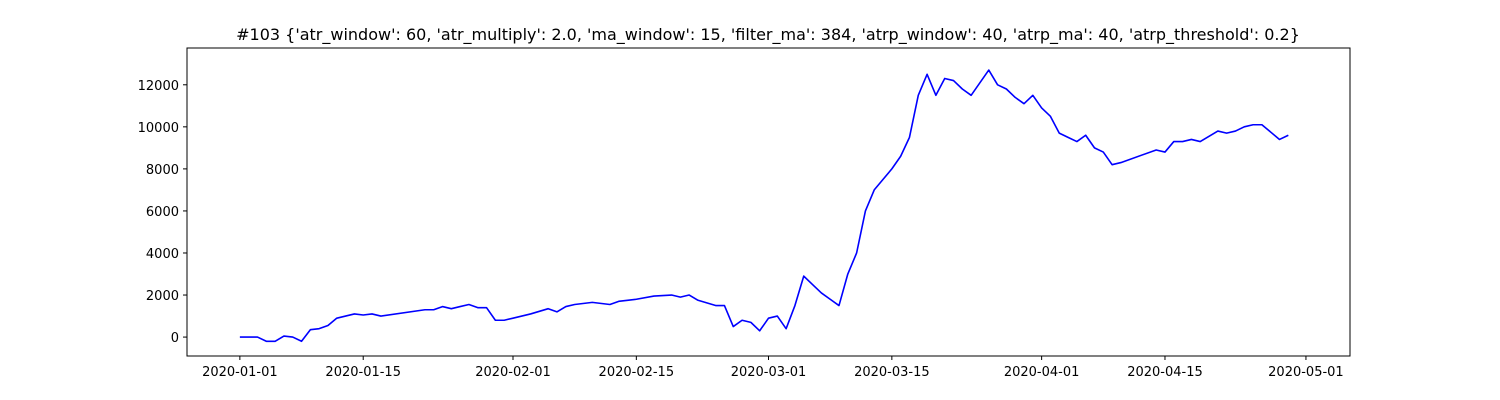  I want to click on x-tick-label: 2020-05-01, so click(1306, 372).